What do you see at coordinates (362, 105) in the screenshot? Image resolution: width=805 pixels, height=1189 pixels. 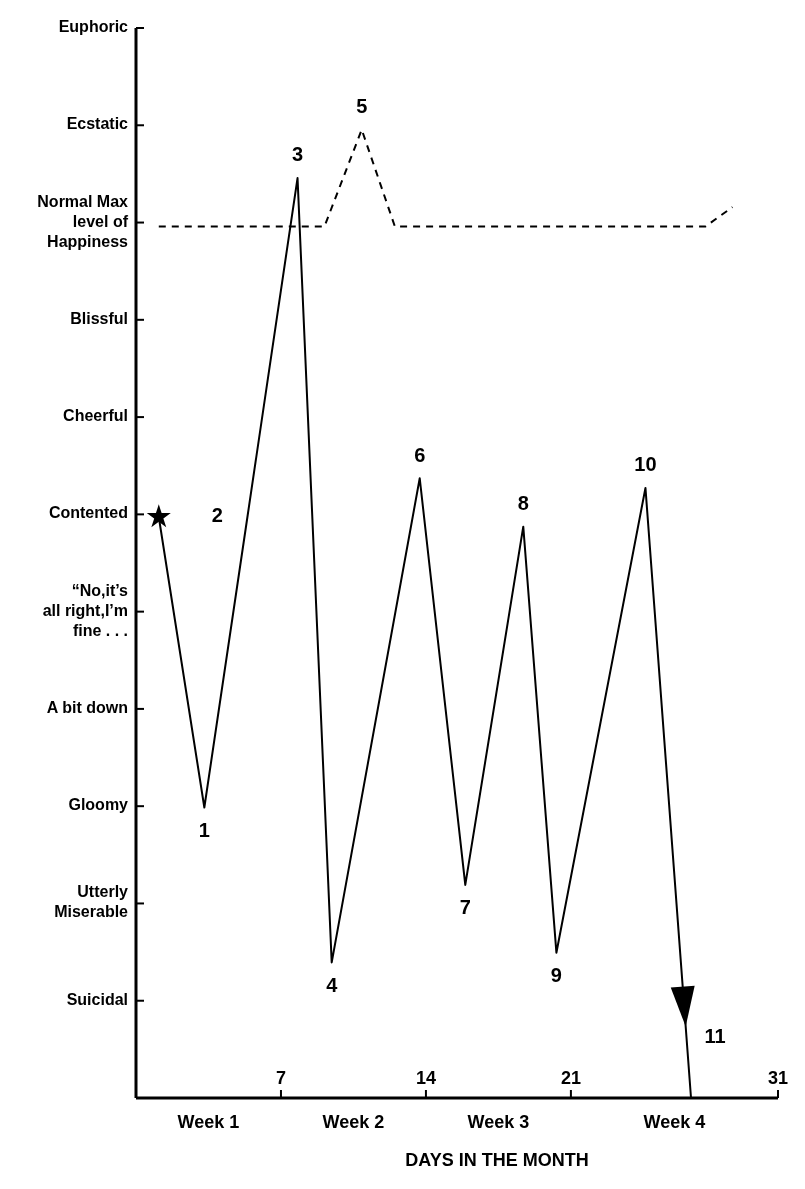 I see `annotation: 5` at bounding box center [362, 105].